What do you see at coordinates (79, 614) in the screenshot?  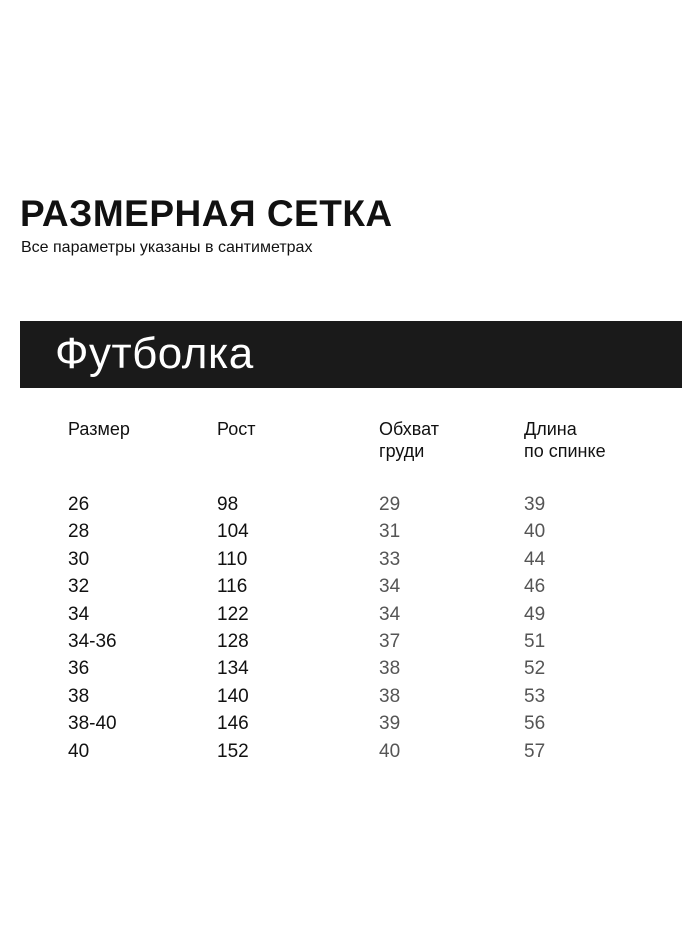 I see `cell-size: 34` at bounding box center [79, 614].